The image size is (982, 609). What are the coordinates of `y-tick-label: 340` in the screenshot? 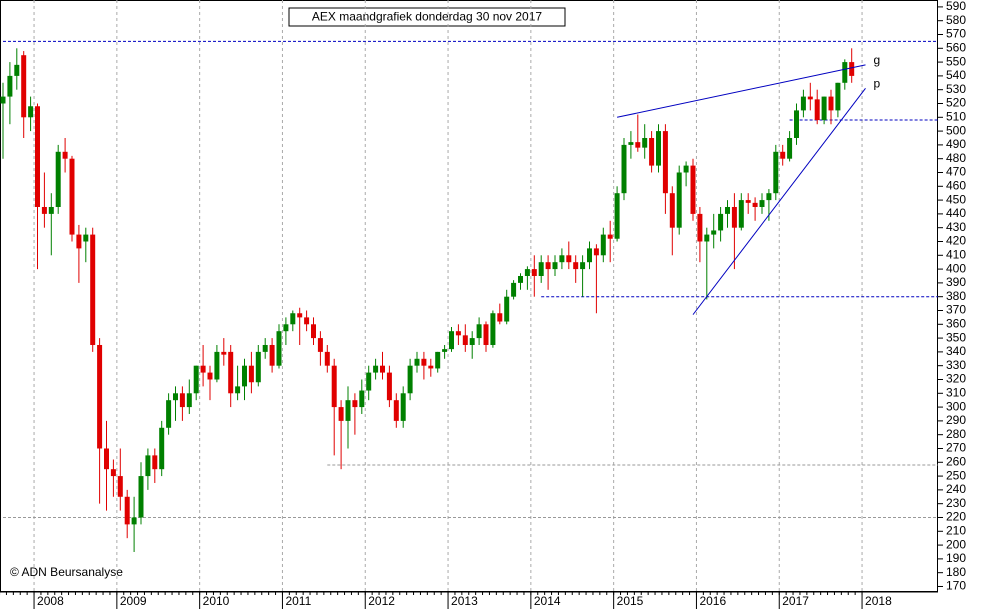 It's located at (956, 351).